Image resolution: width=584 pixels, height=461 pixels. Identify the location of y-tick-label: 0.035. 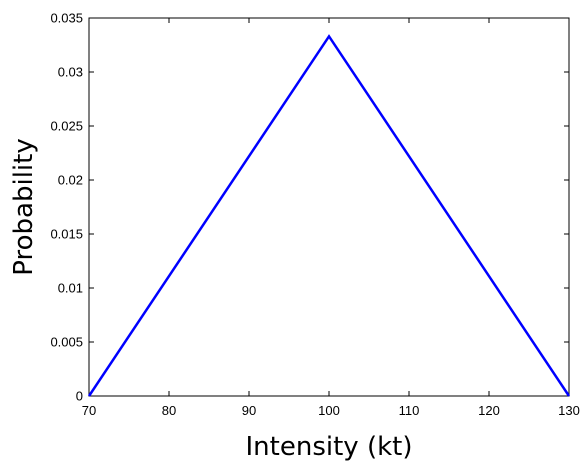
(66, 18).